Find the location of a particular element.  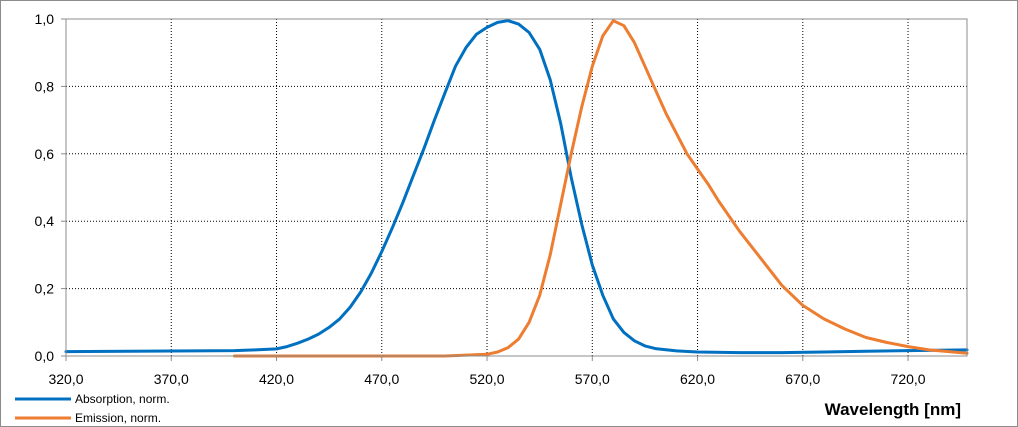

legend-label: Emission, norm. is located at coordinates (118, 418).